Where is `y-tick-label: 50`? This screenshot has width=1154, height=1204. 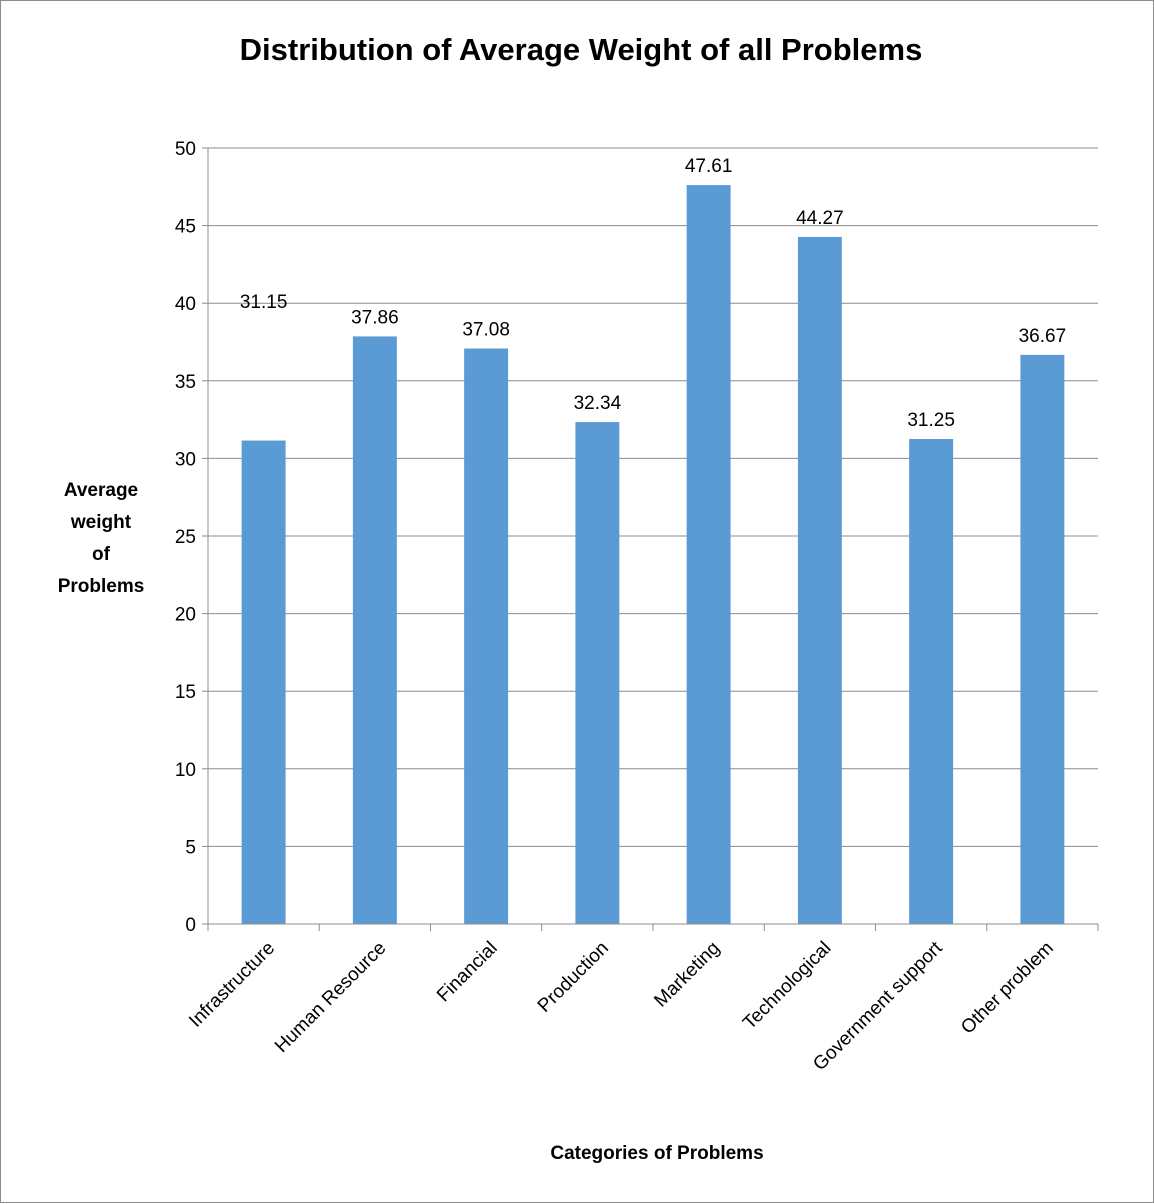 y-tick-label: 50 is located at coordinates (185, 149).